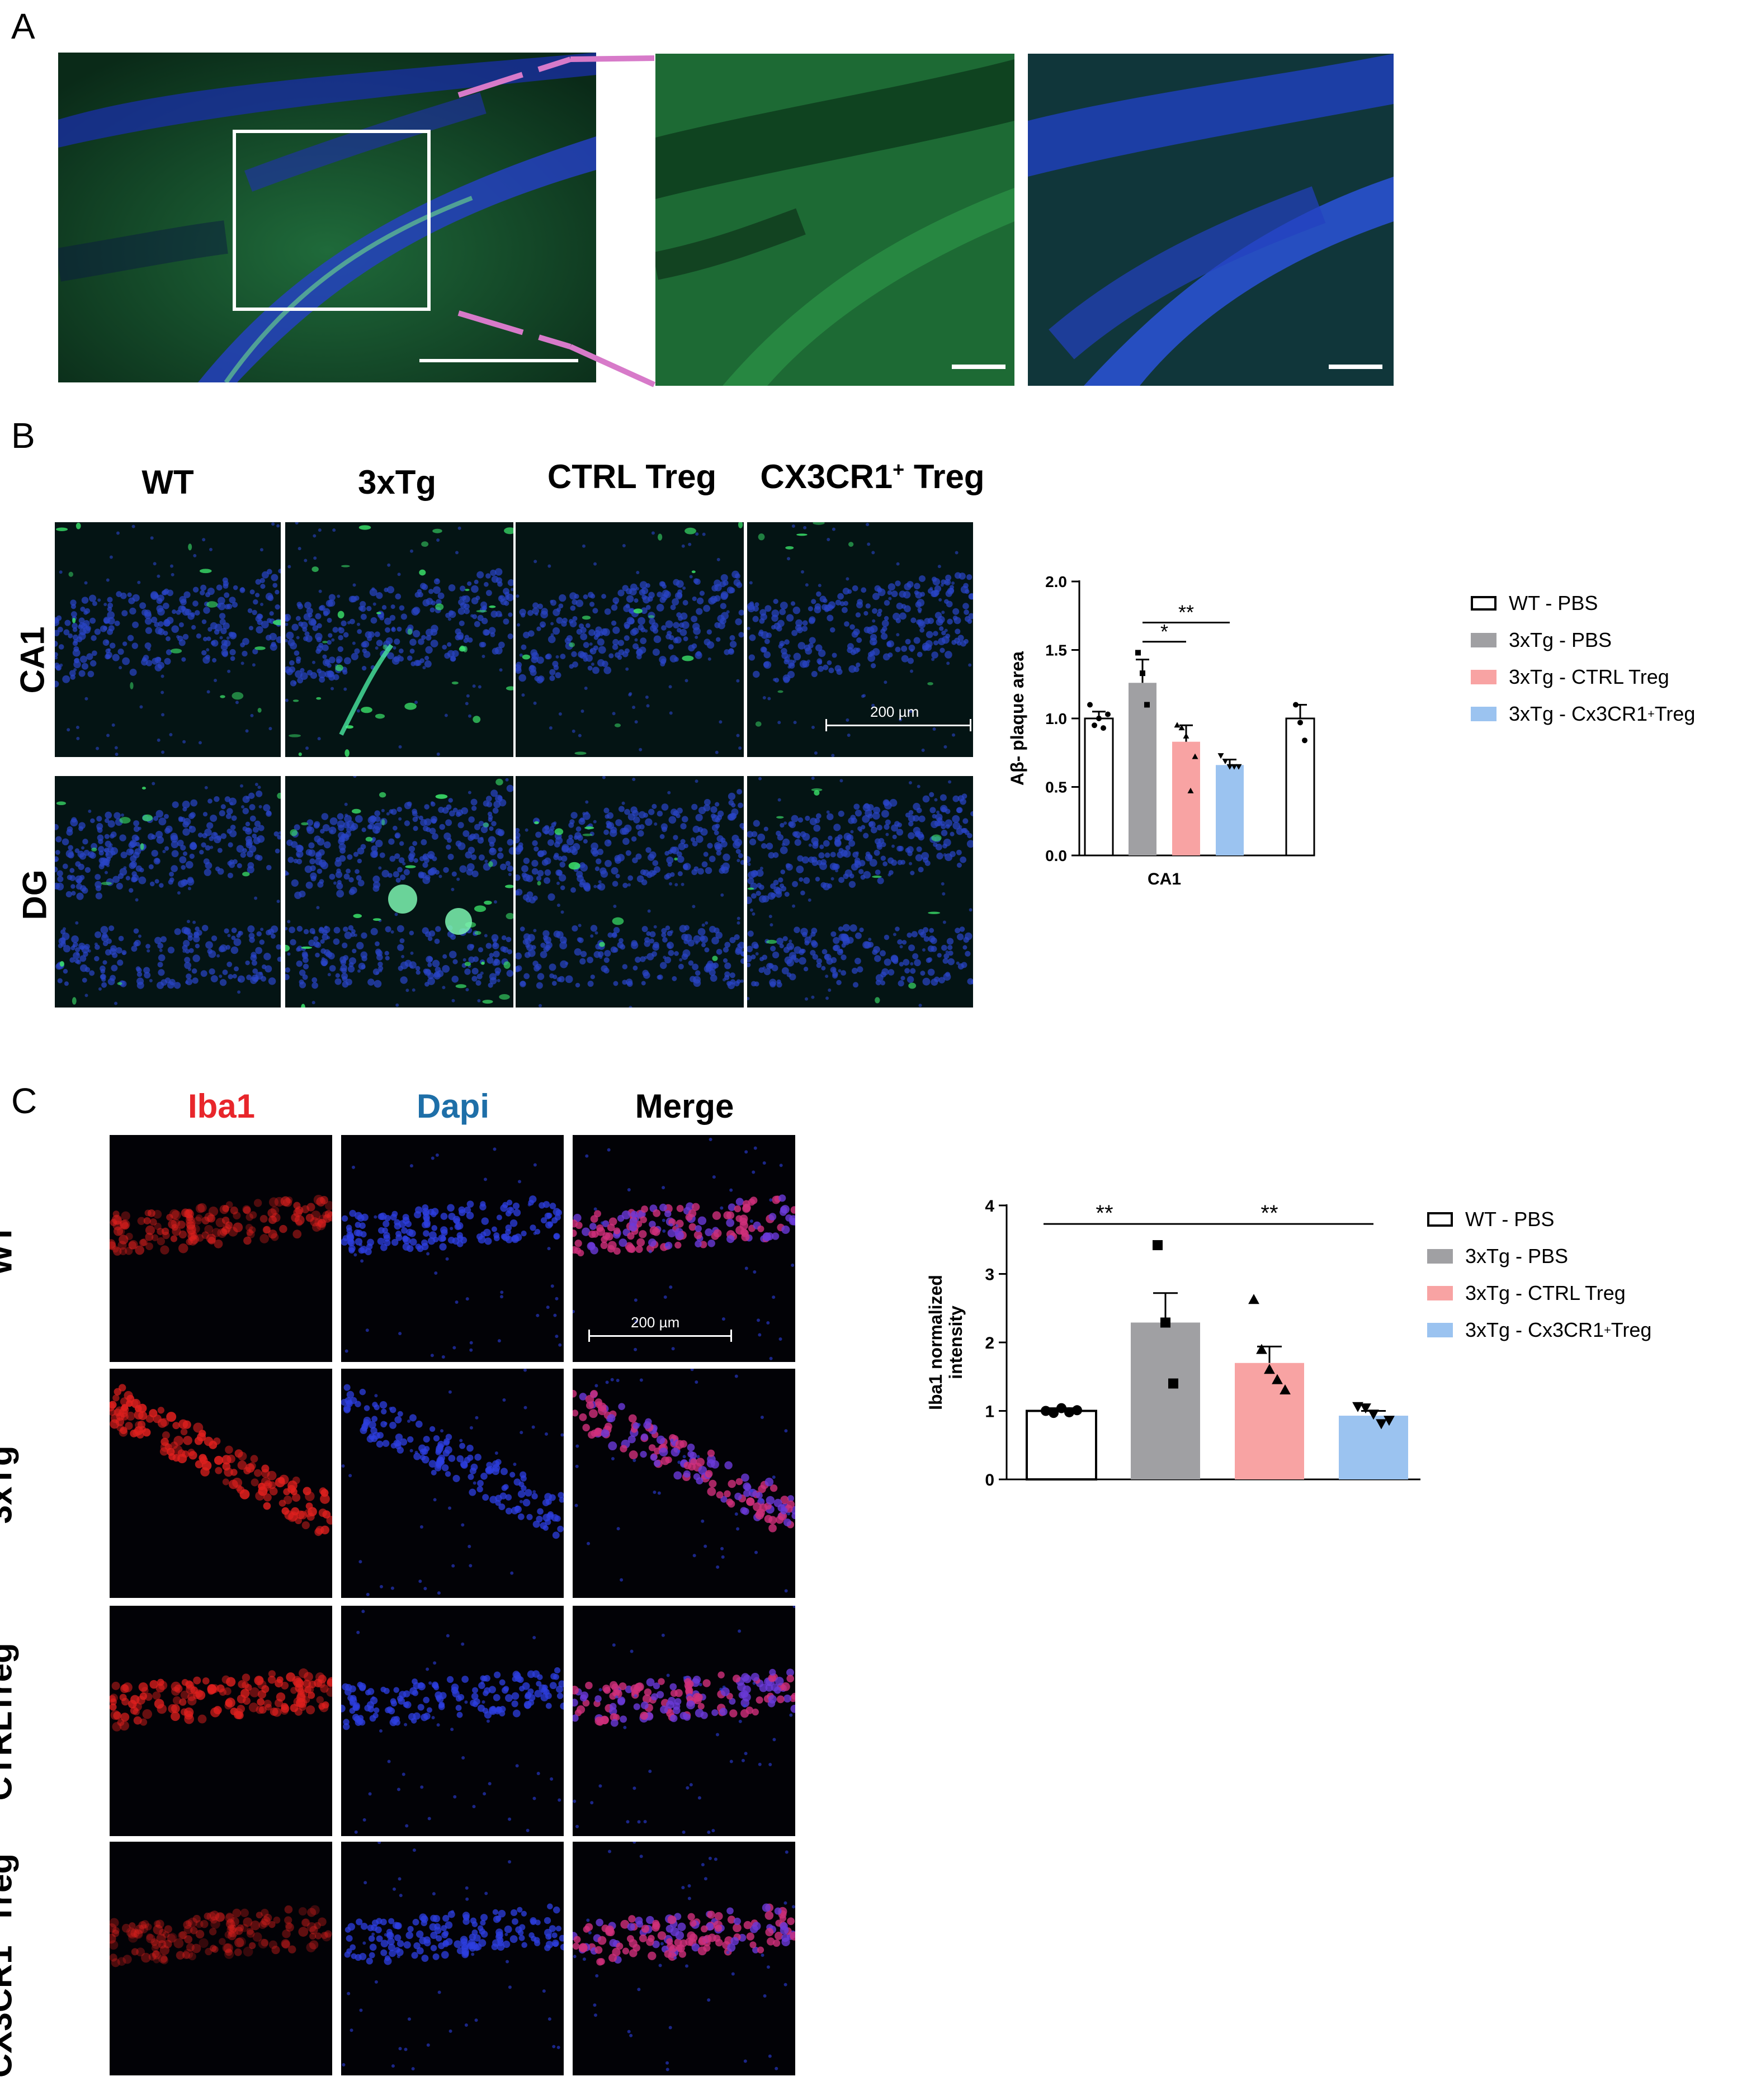  I want to click on scale-bar-b-label: 200 µm, so click(894, 712).